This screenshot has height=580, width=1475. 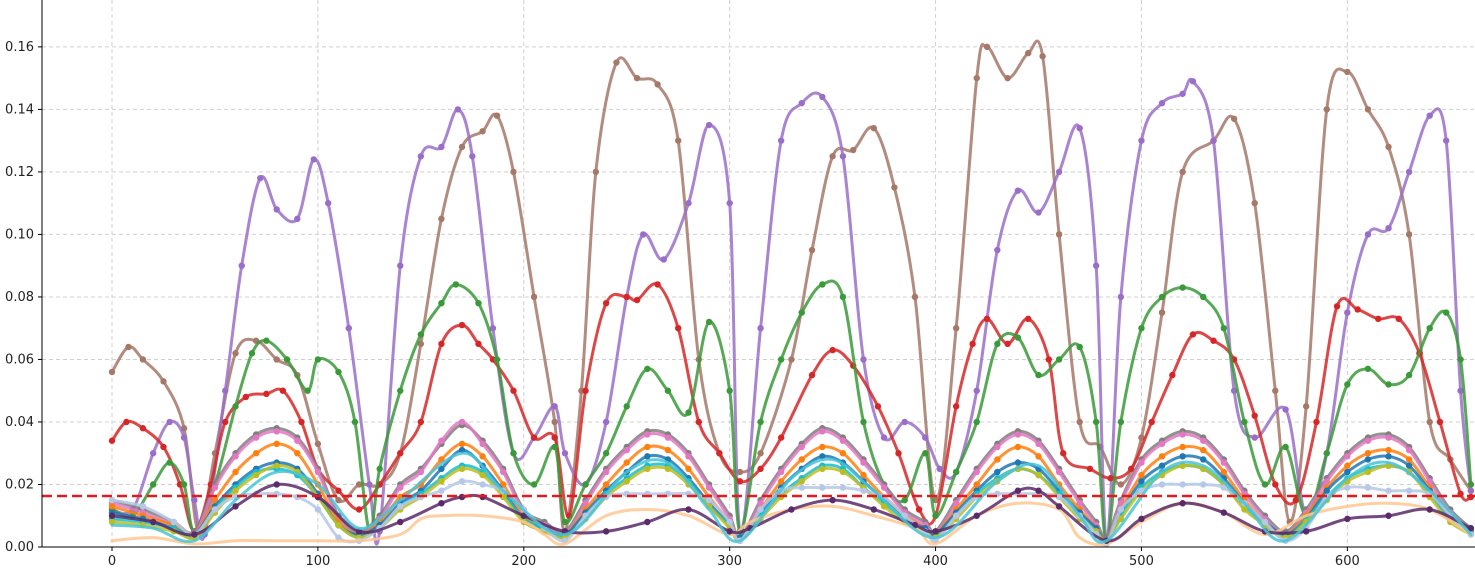 I want to click on x-tick-label: 0, so click(x=112, y=561).